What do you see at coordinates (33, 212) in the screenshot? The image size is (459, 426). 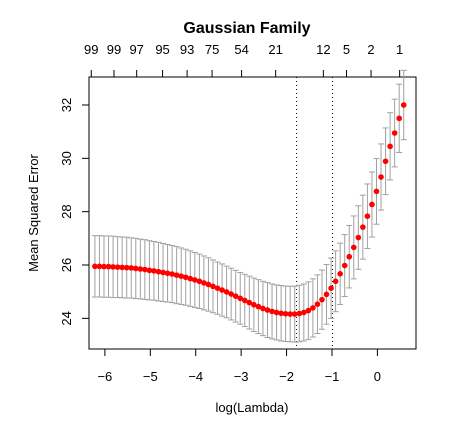 I see `y-axis-label: Mean Squared Error` at bounding box center [33, 212].